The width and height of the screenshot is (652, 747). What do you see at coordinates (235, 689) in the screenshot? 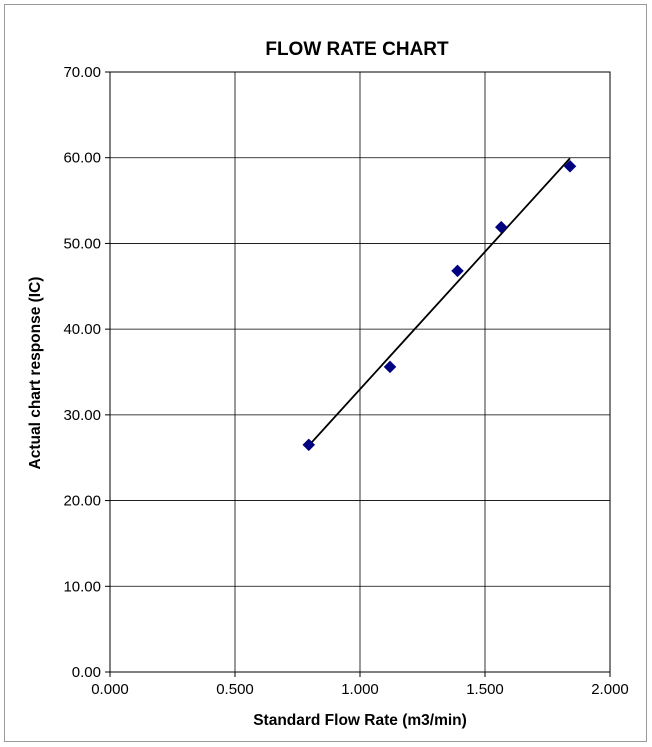
I see `x-tick-label: 0.500` at bounding box center [235, 689].